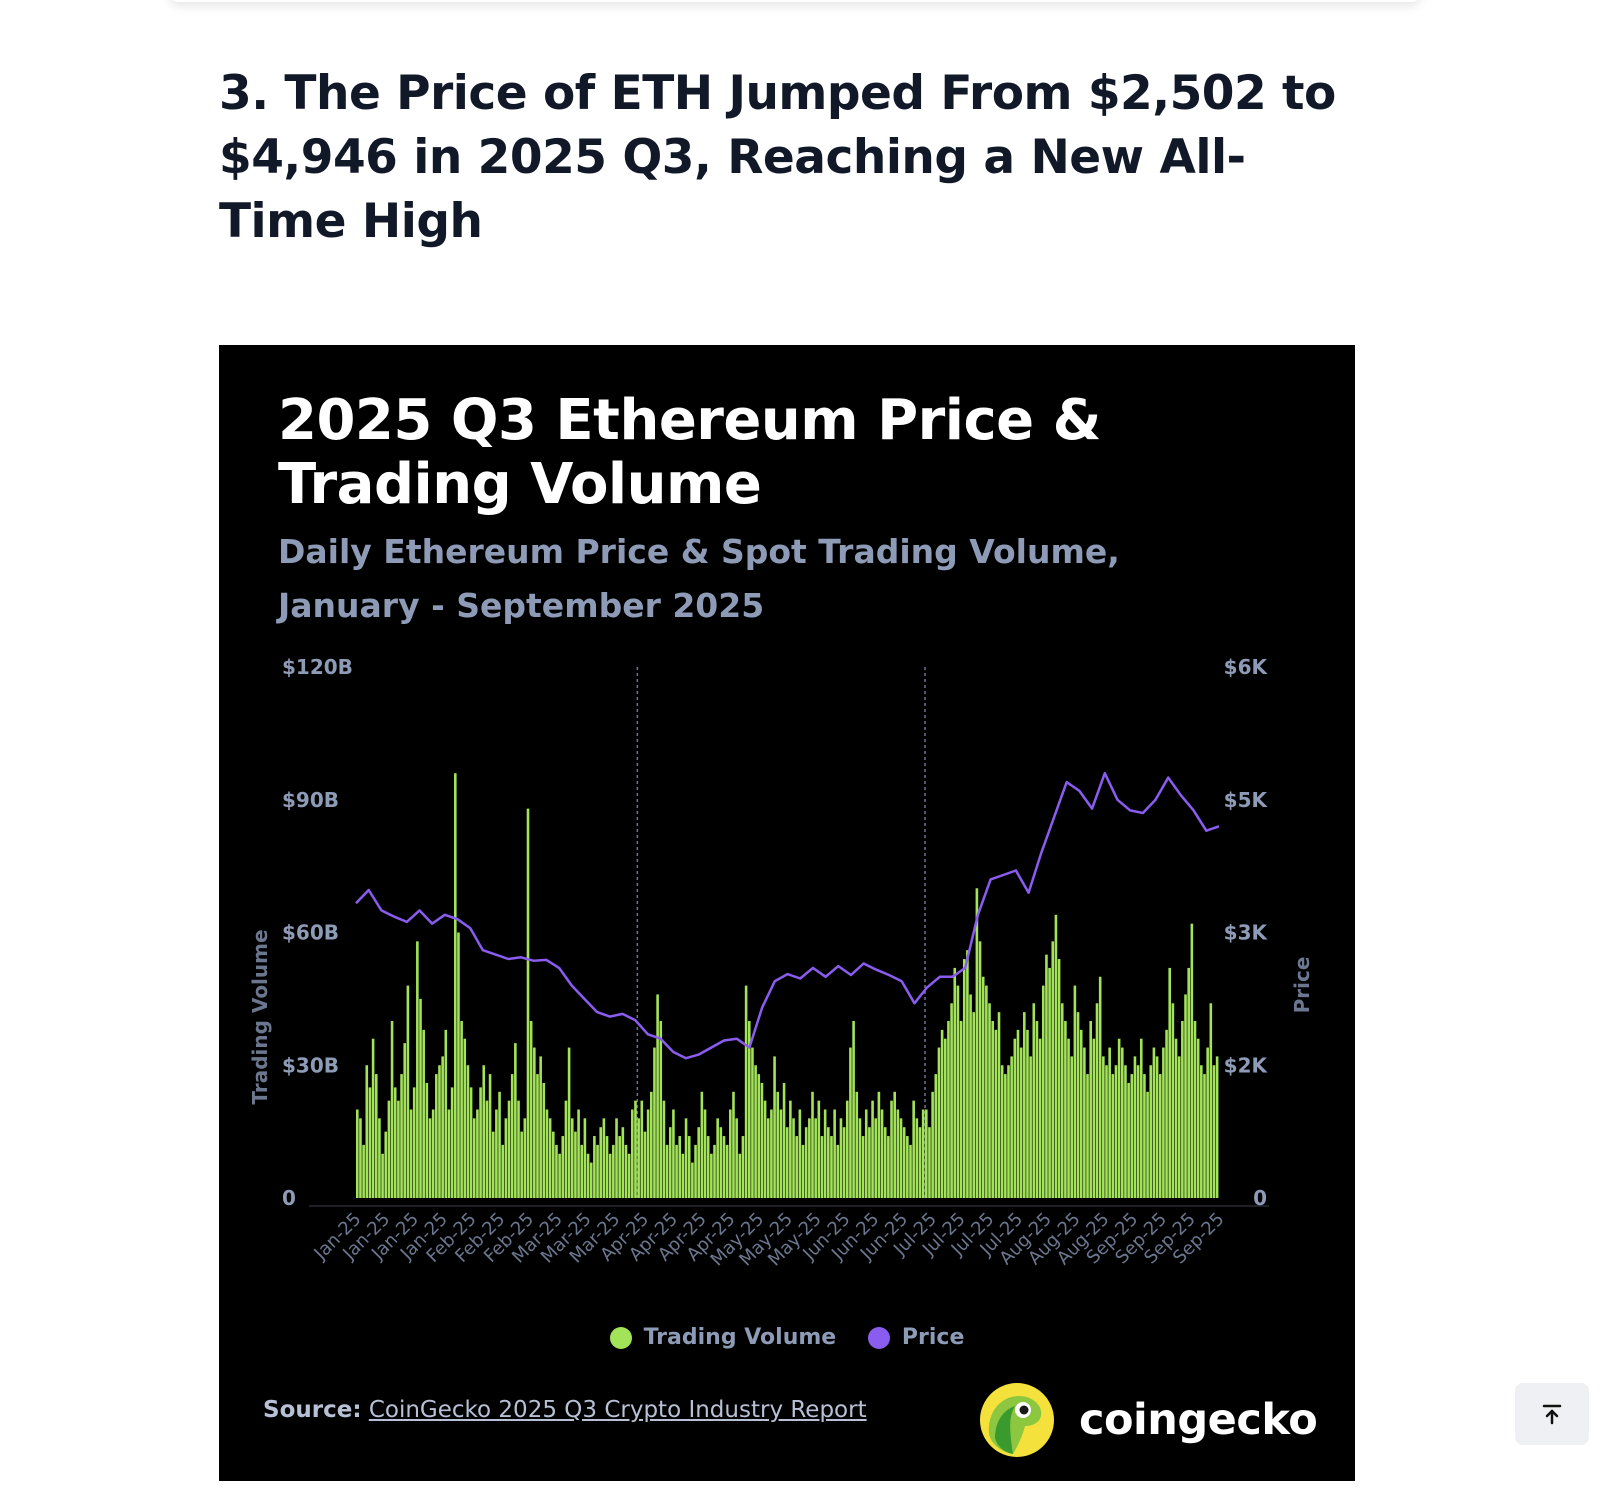 The width and height of the screenshot is (1600, 1500). I want to click on y-axis-left-title: Trading Volume, so click(260, 1016).